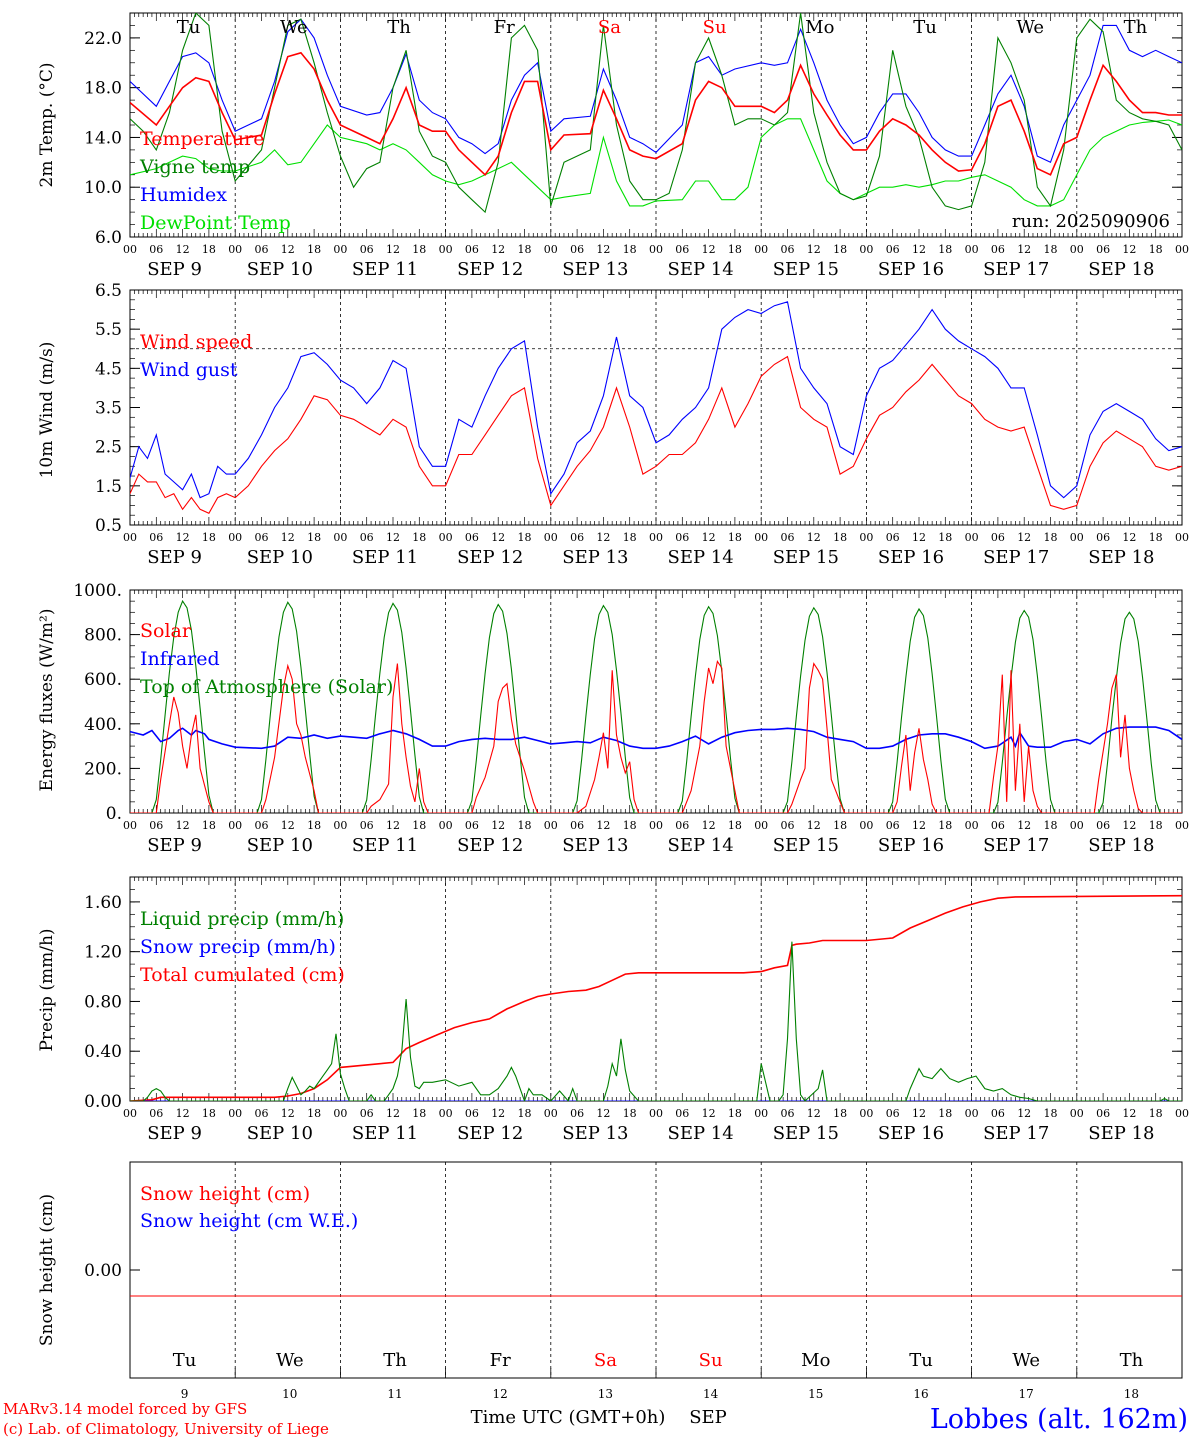 The height and width of the screenshot is (1440, 1194). Describe the element at coordinates (108, 409) in the screenshot. I see `y-tick-label: 3.5` at that location.